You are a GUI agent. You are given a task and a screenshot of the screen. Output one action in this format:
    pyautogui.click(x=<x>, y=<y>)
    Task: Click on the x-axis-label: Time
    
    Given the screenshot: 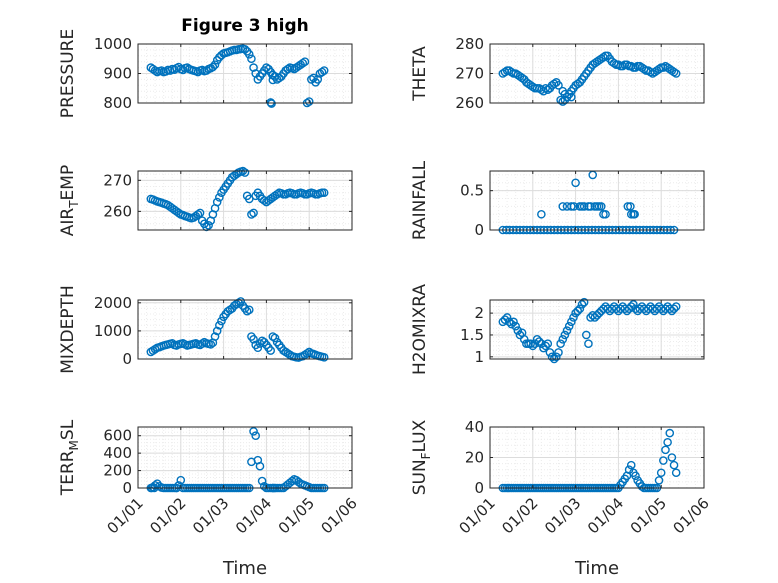 What is the action you would take?
    pyautogui.click(x=596, y=568)
    